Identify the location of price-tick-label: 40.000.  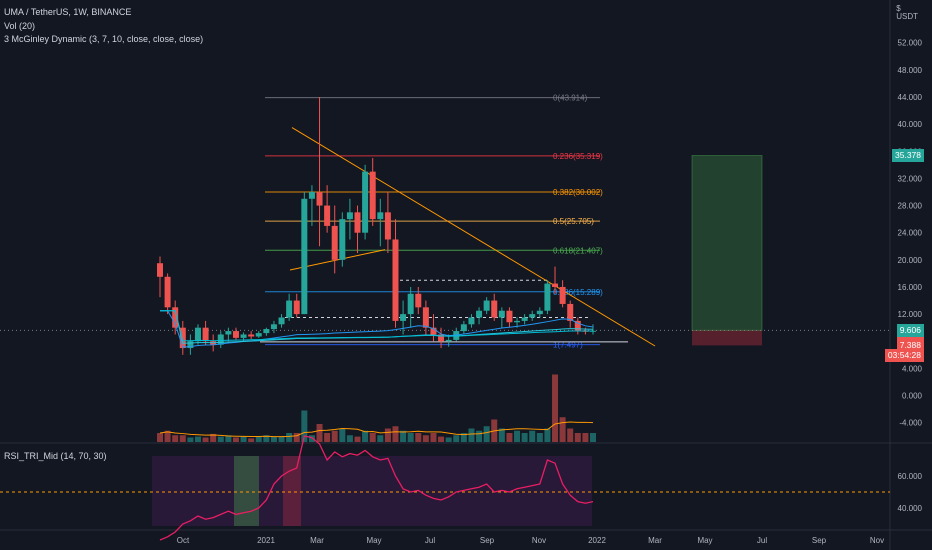
(910, 124).